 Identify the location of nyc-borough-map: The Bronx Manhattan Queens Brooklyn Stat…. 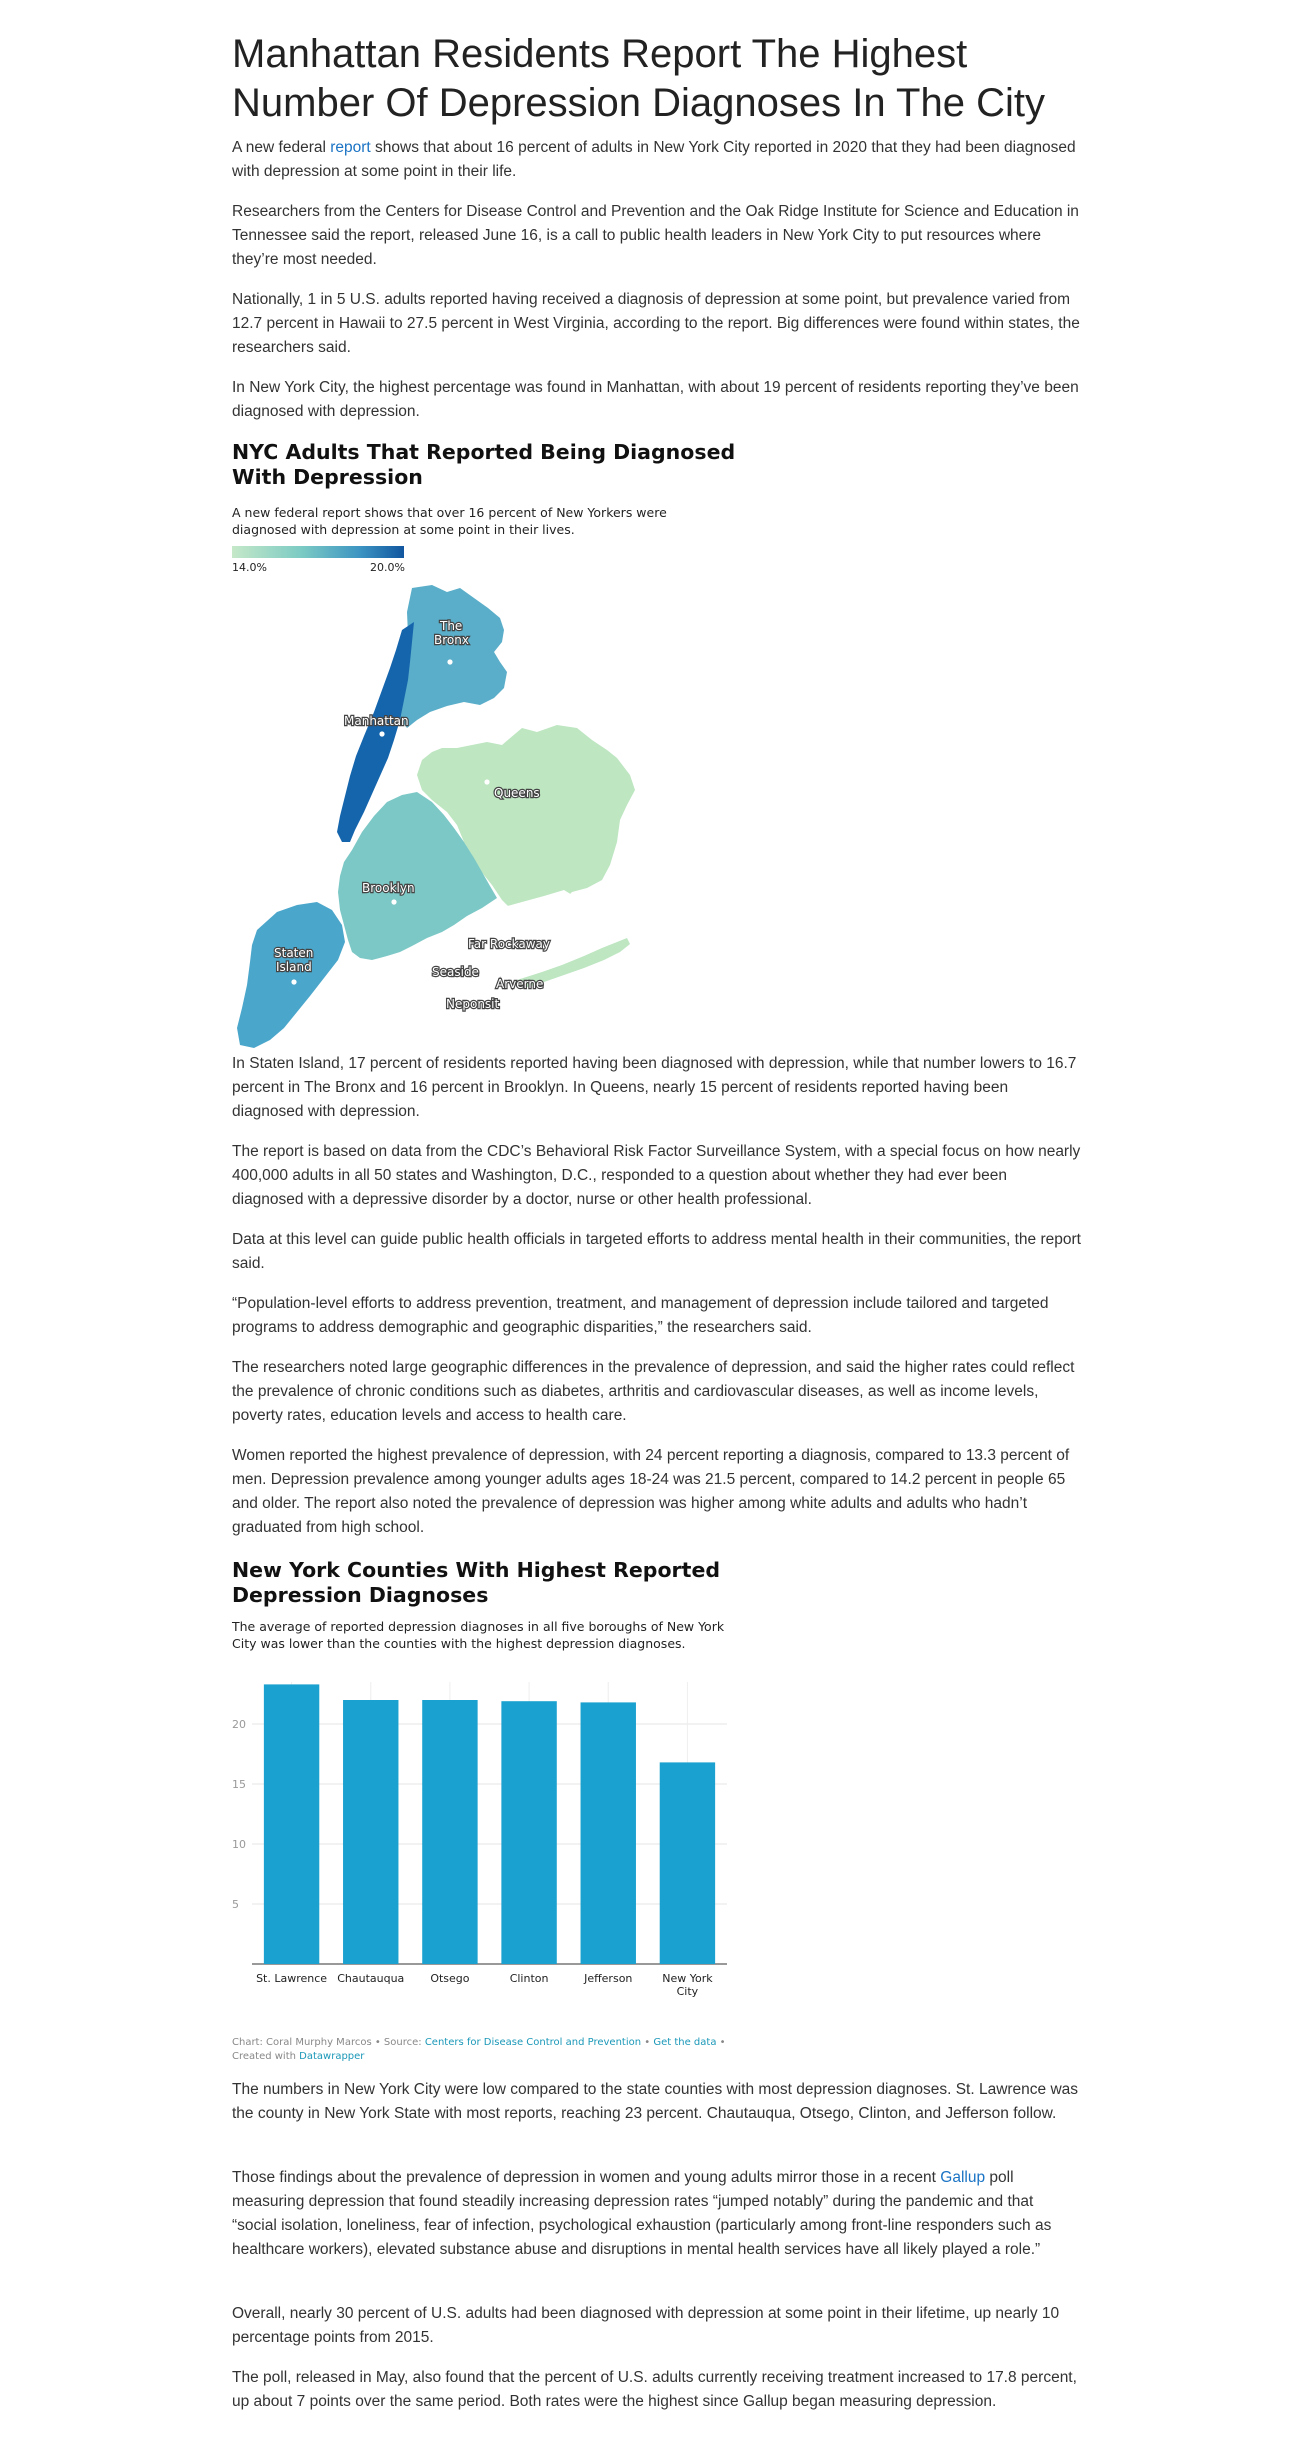
(492, 815).